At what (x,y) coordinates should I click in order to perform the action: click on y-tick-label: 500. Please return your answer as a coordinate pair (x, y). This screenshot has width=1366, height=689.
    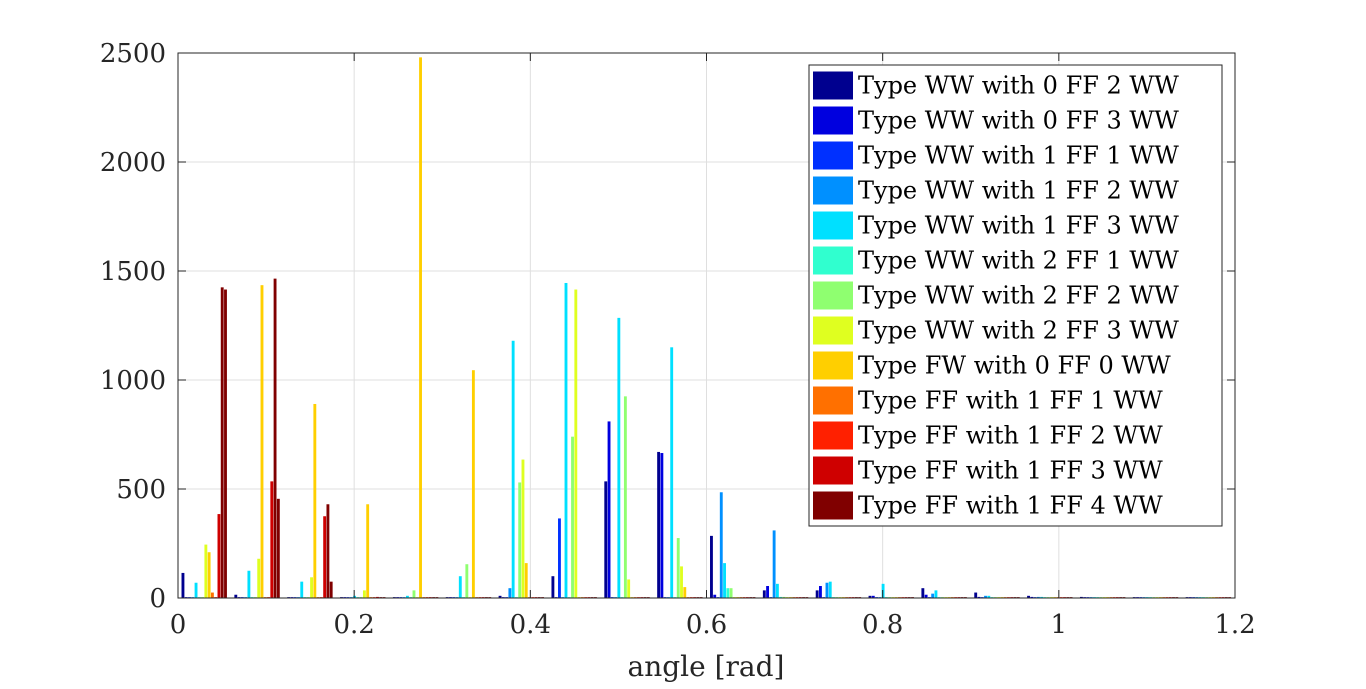
    Looking at the image, I should click on (141, 490).